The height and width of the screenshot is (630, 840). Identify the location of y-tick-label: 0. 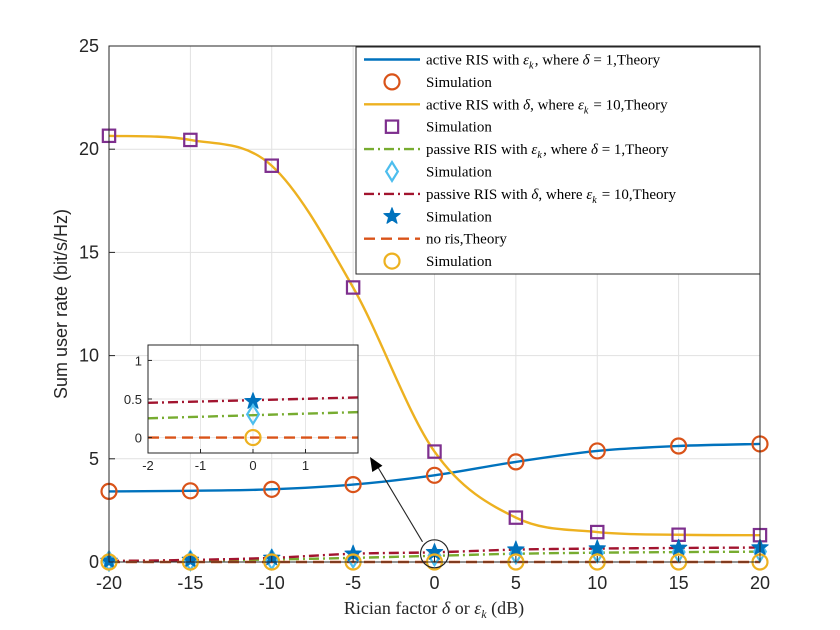
(94, 562).